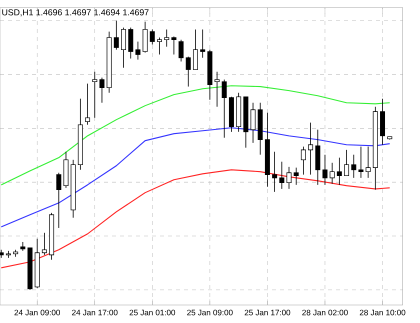 This screenshot has width=420, height=323. What do you see at coordinates (75, 12) in the screenshot?
I see `chart-title: USD,H1 1.4696 1.4697 1.4694 1.4697` at bounding box center [75, 12].